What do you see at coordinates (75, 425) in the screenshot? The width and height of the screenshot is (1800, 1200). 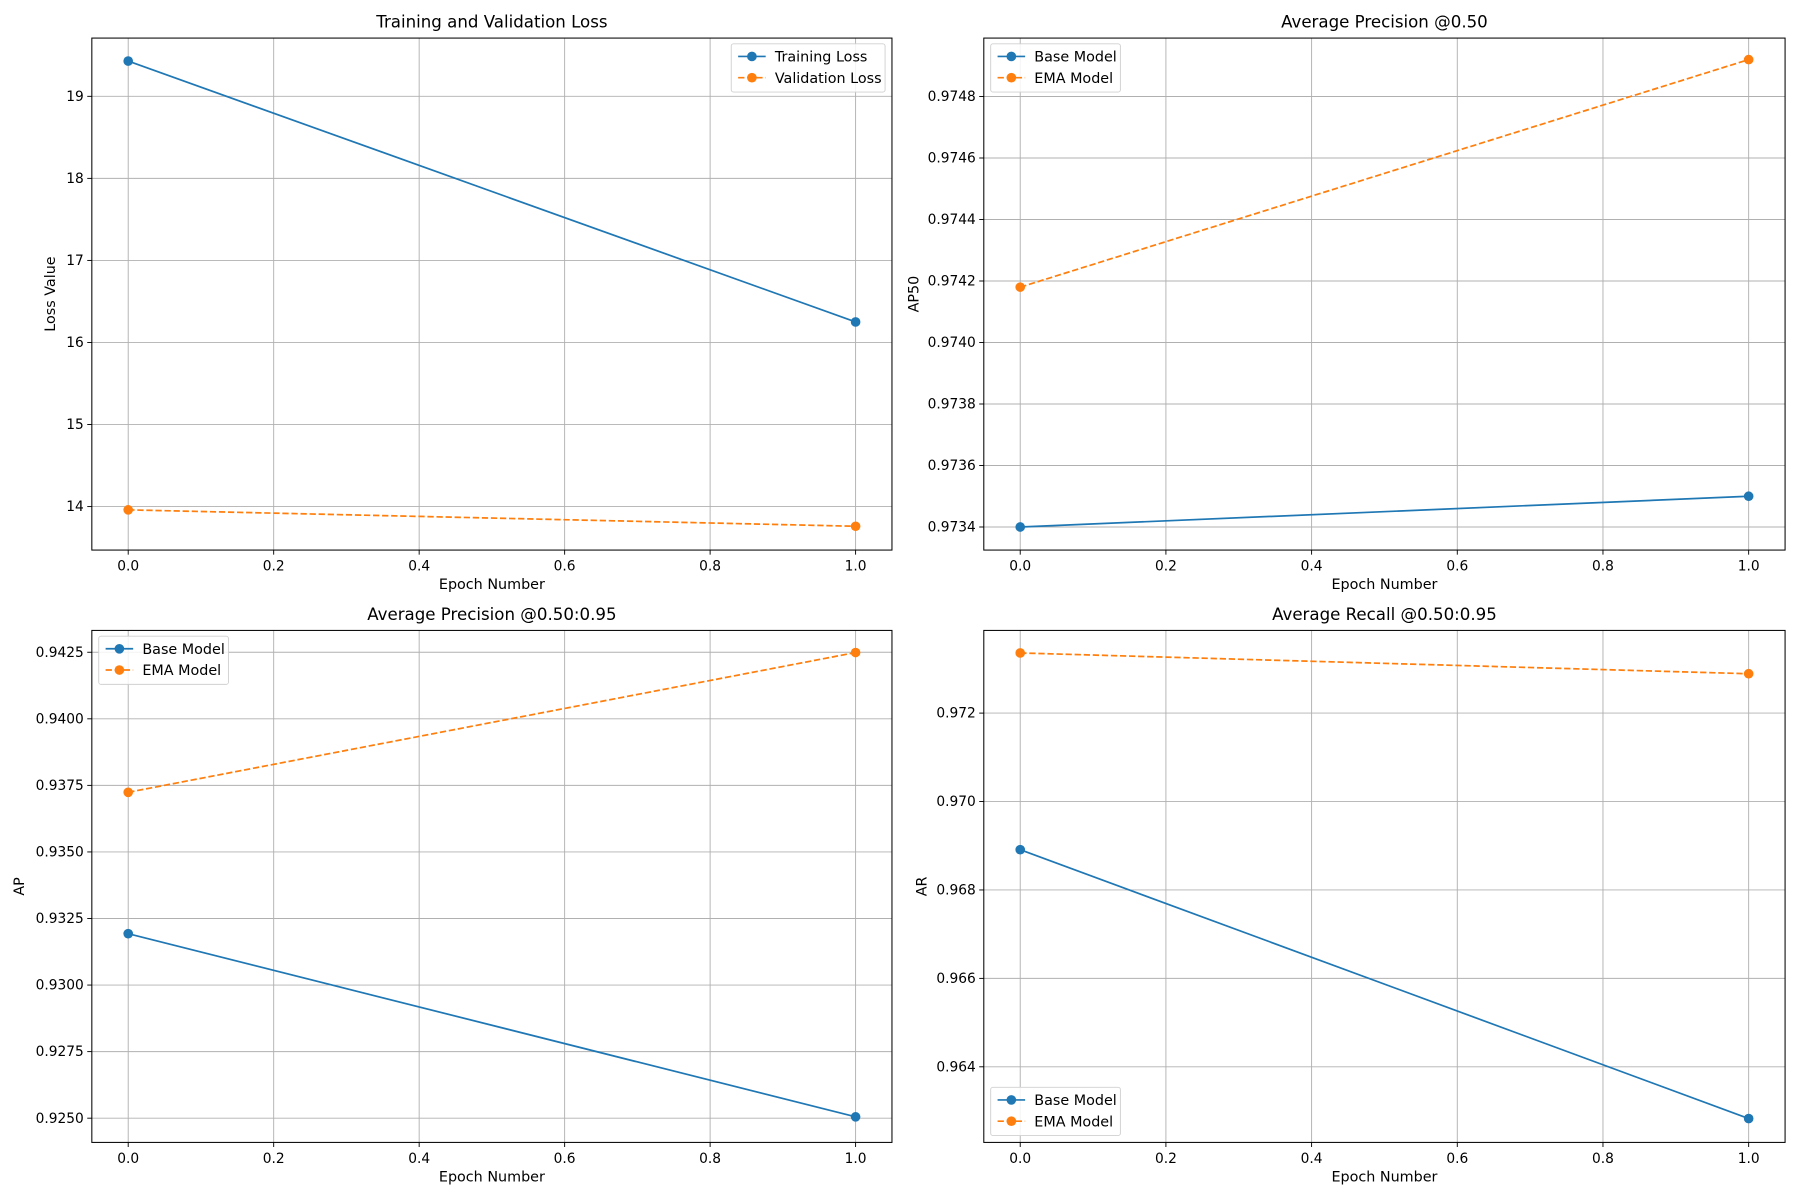 I see `y-tick-label: 15` at bounding box center [75, 425].